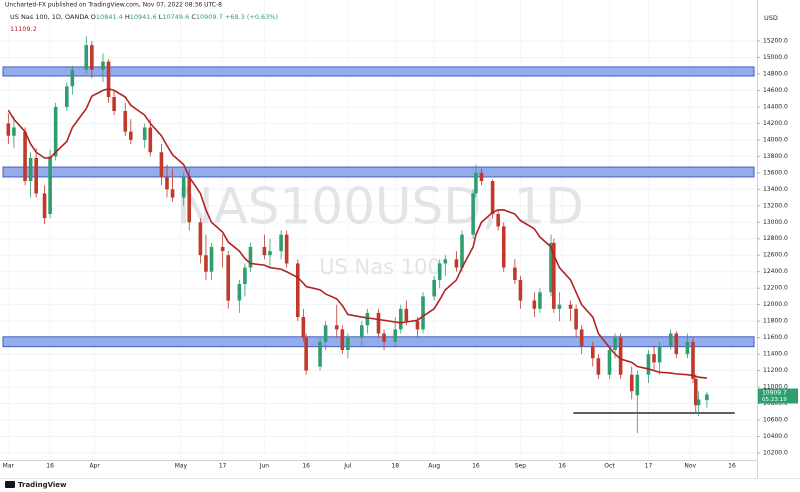 The image size is (800, 492). I want to click on y-tick-label: 12600.0, so click(775, 255).